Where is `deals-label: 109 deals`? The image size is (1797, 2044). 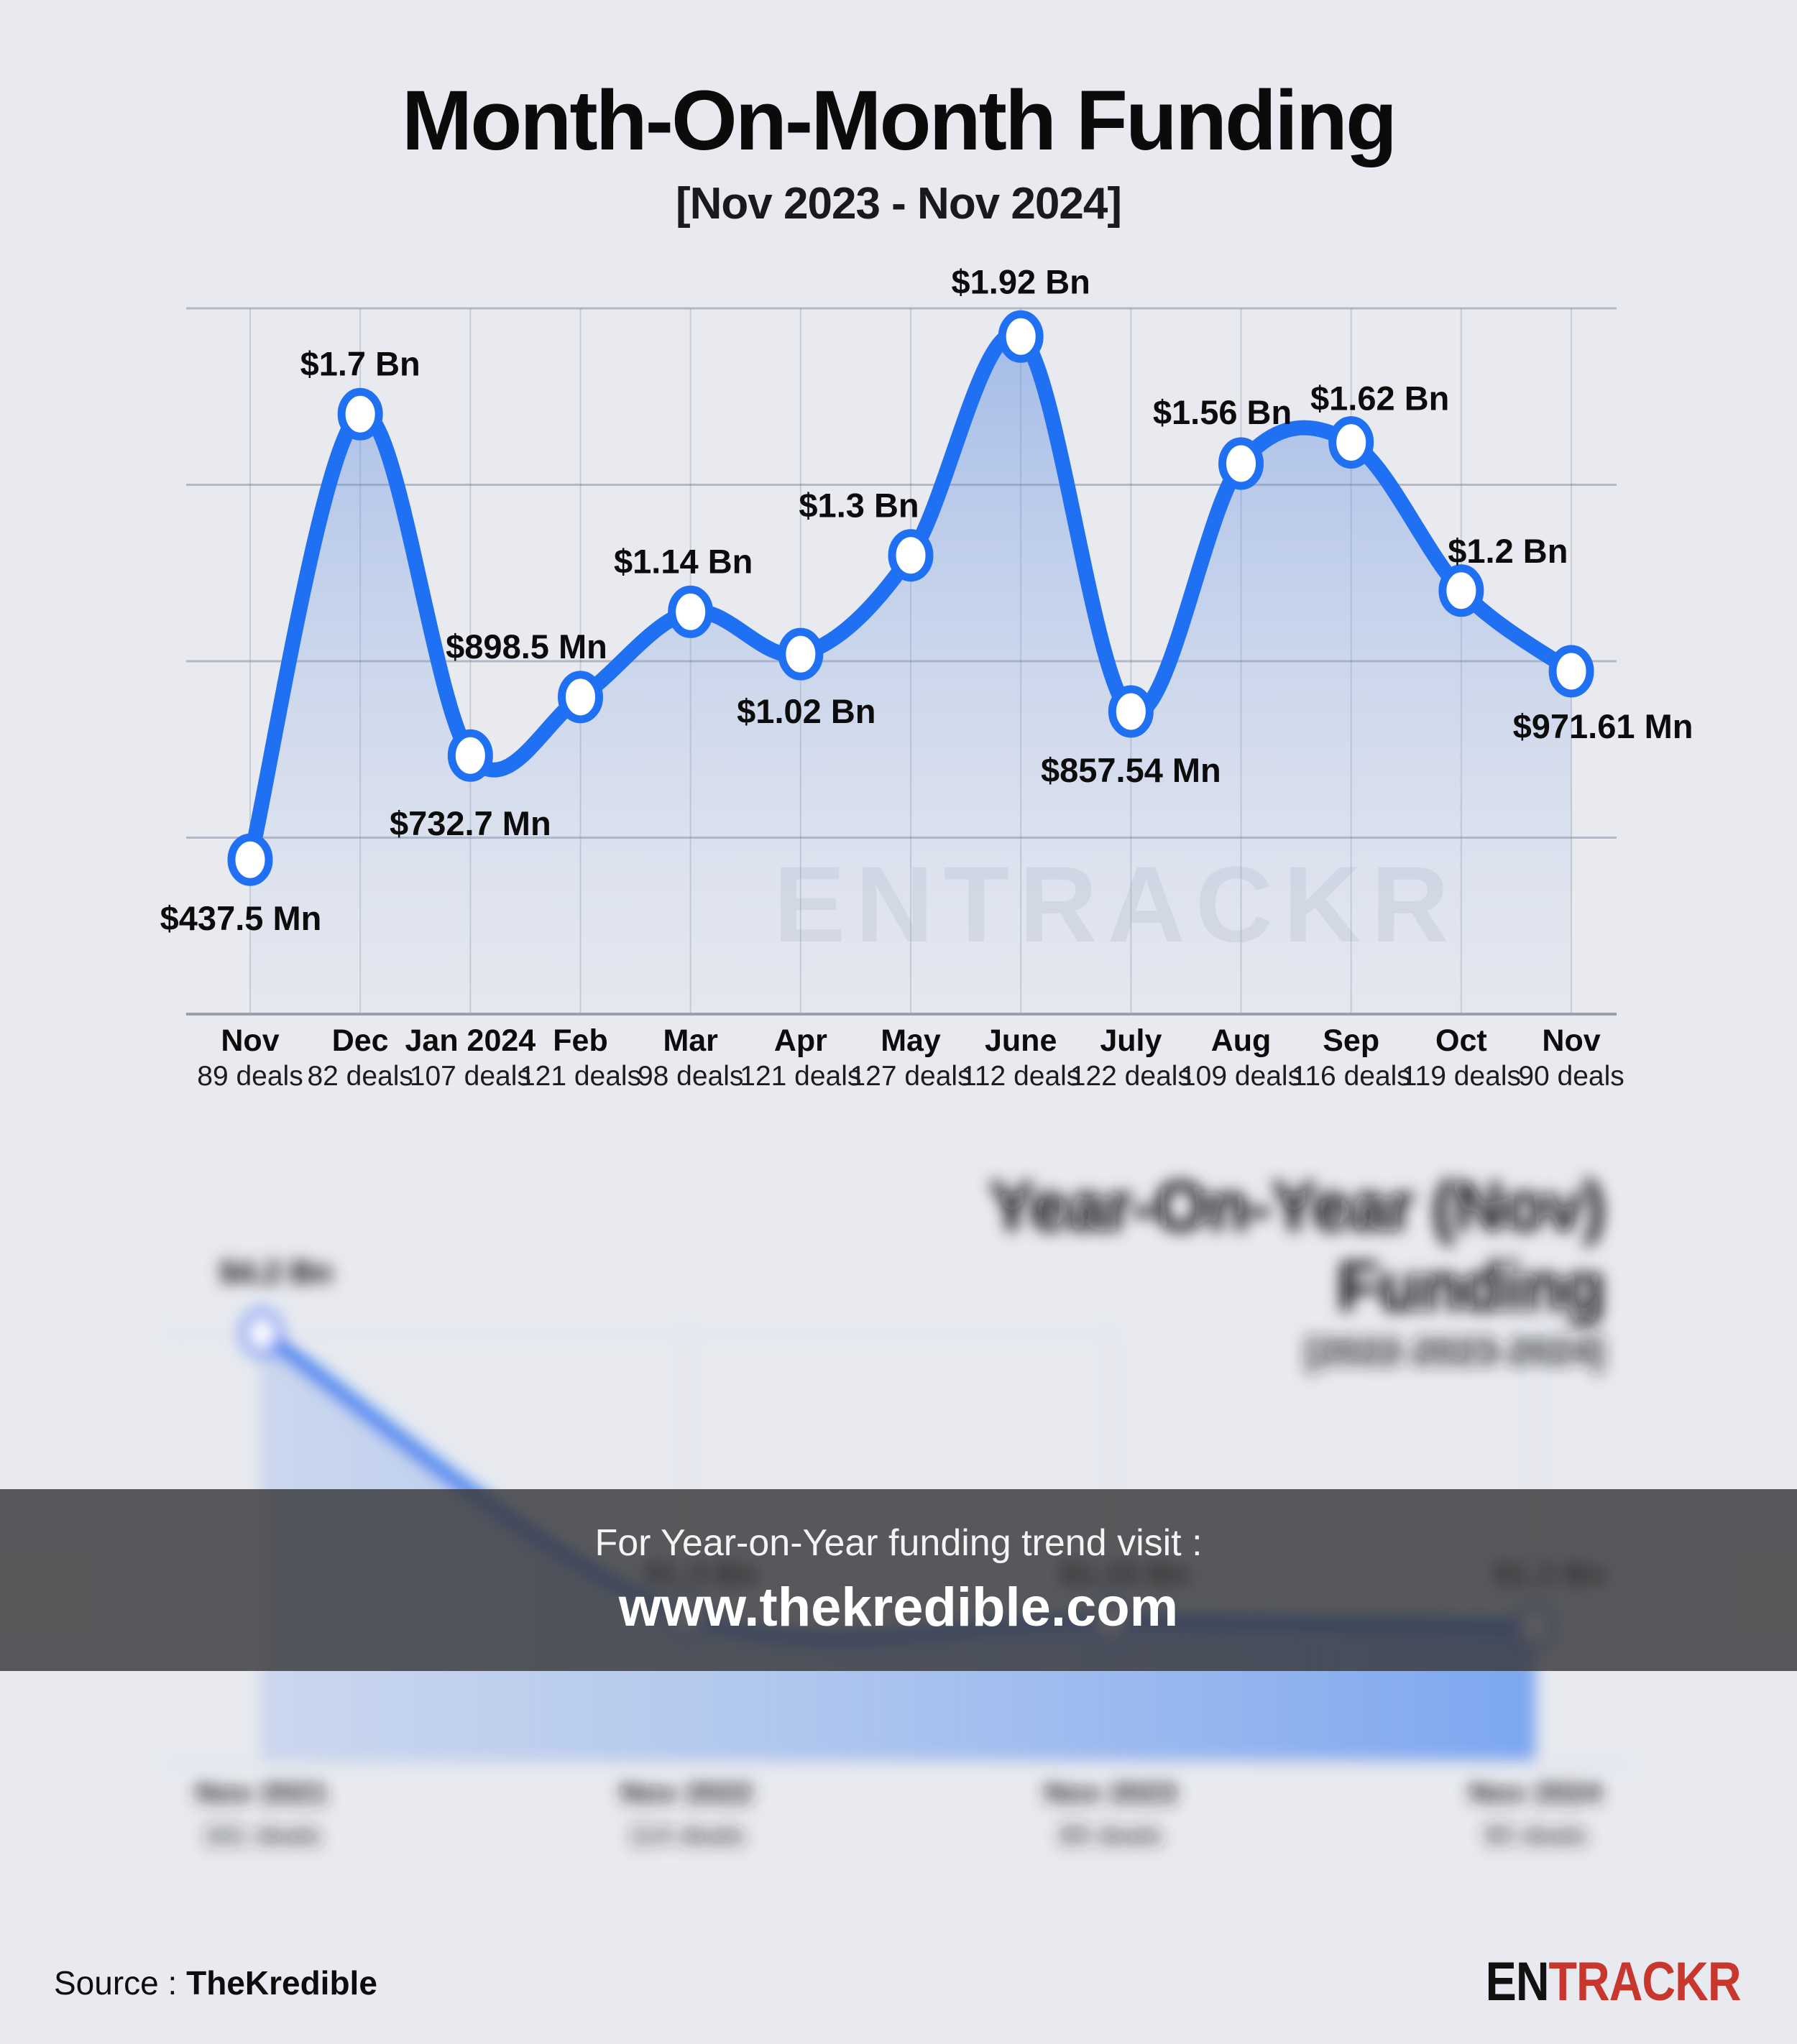 deals-label: 109 deals is located at coordinates (1241, 1076).